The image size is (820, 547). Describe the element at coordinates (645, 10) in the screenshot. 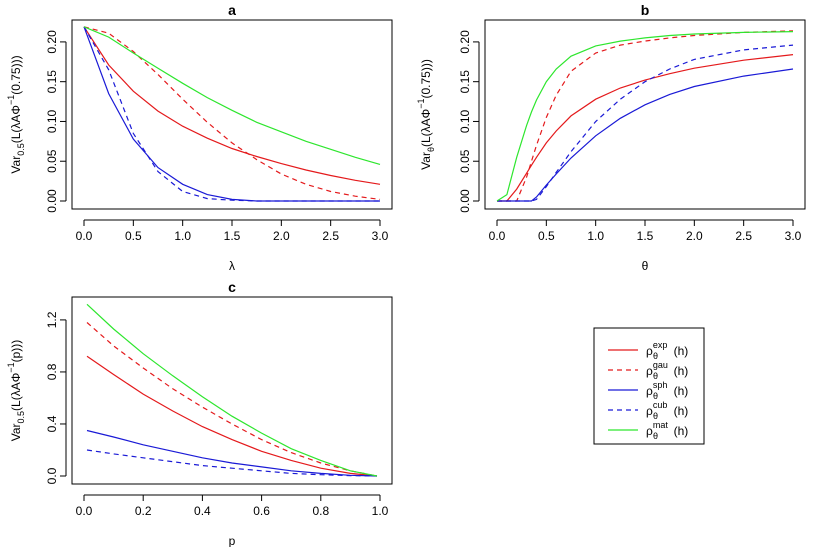

I see `panel-title: b` at that location.